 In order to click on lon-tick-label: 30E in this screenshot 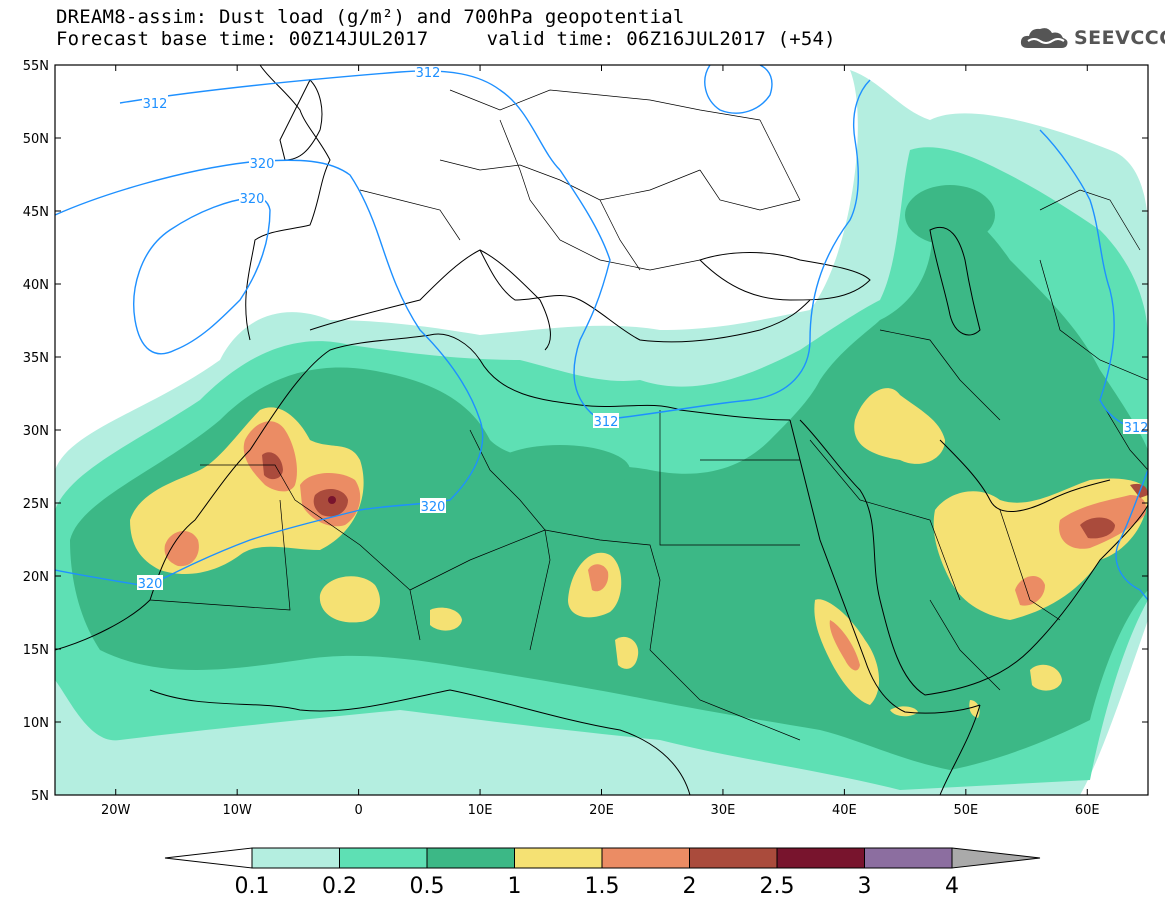, I will do `click(723, 810)`.